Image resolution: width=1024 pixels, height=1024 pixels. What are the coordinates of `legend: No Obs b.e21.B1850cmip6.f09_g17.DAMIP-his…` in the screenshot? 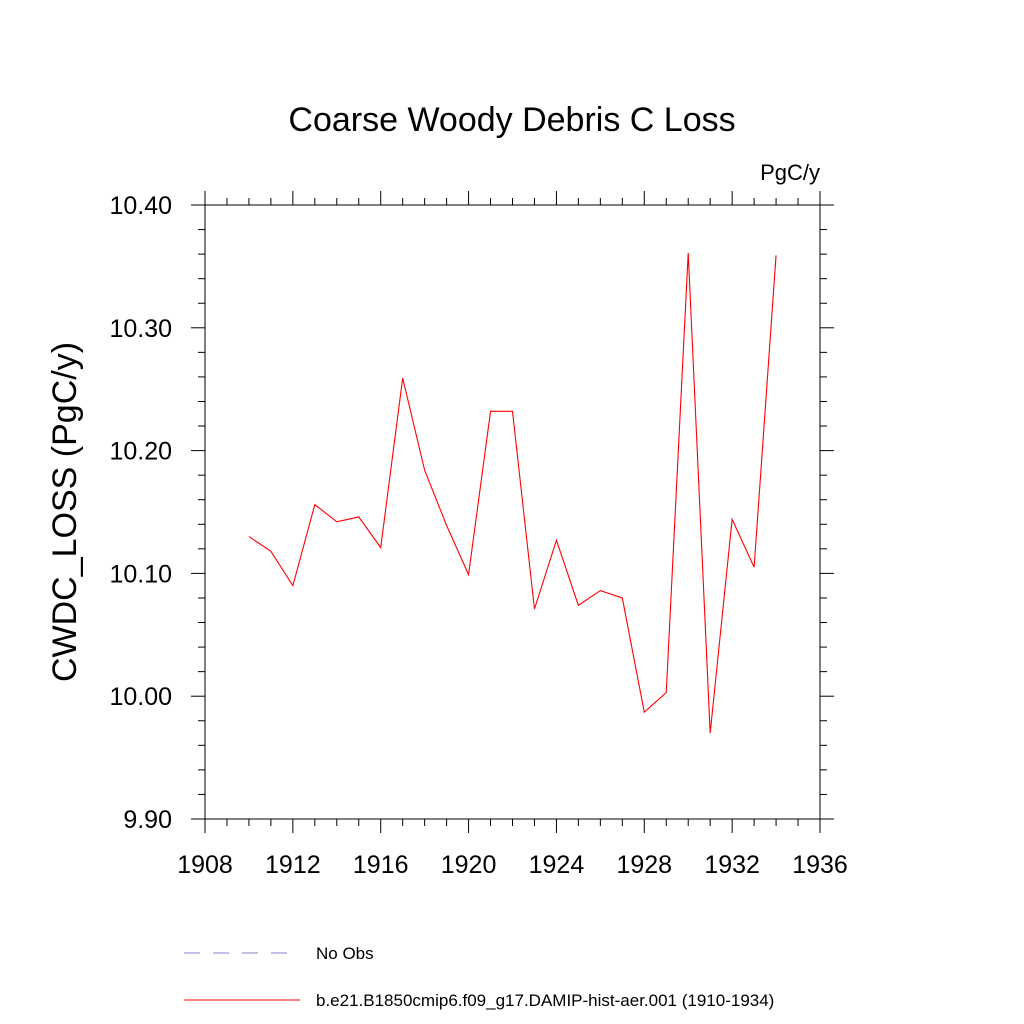 It's located at (479, 977).